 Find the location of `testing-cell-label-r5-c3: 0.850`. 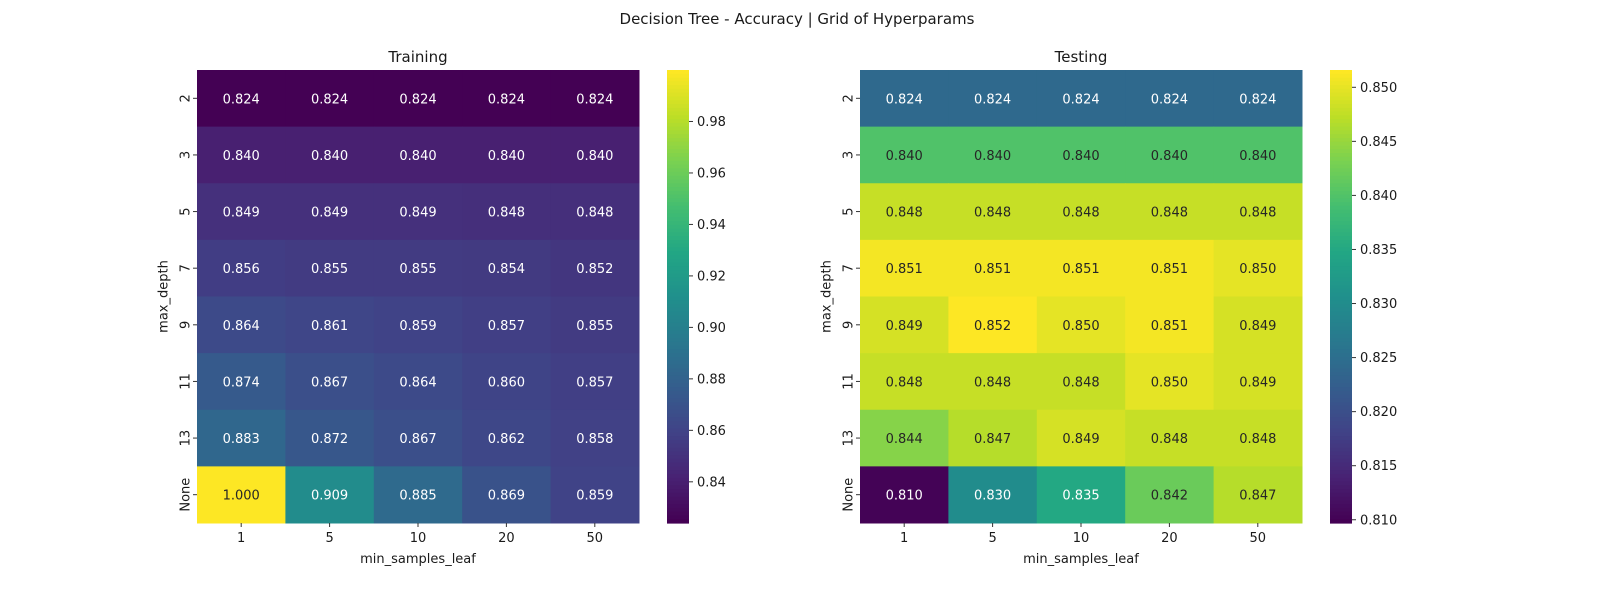

testing-cell-label-r5-c3: 0.850 is located at coordinates (1169, 382).